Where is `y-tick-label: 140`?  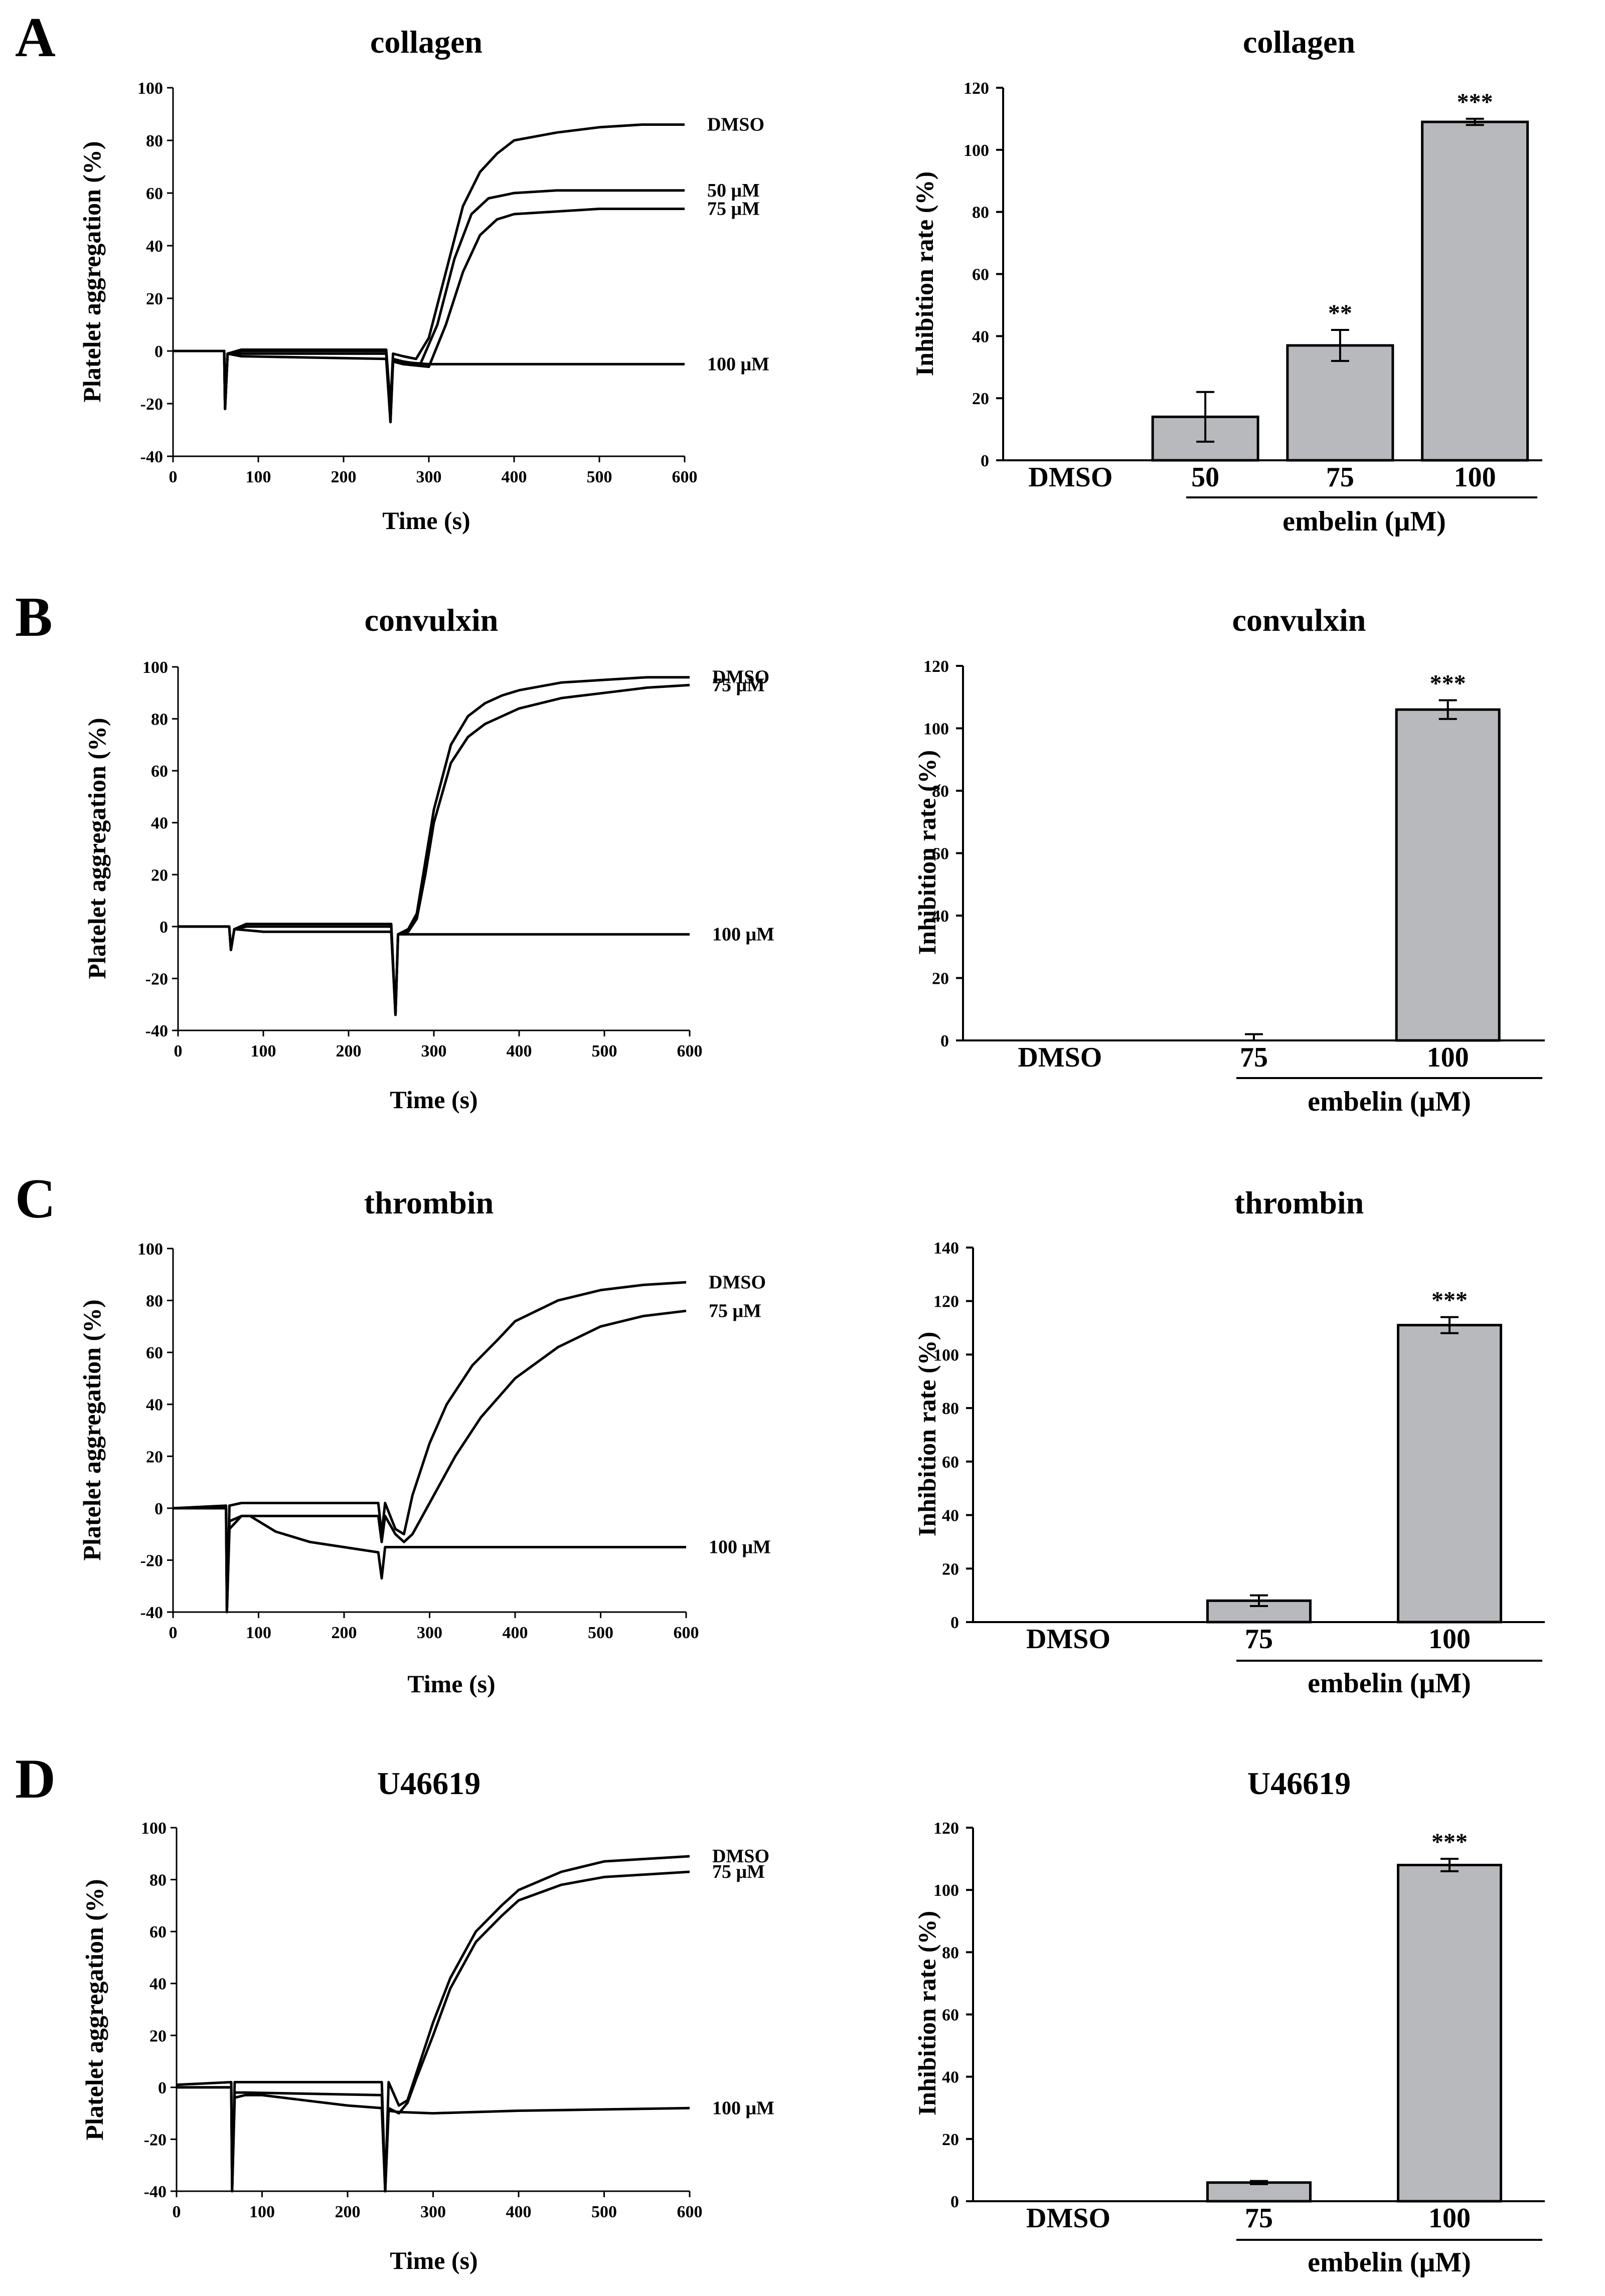
y-tick-label: 140 is located at coordinates (946, 1248).